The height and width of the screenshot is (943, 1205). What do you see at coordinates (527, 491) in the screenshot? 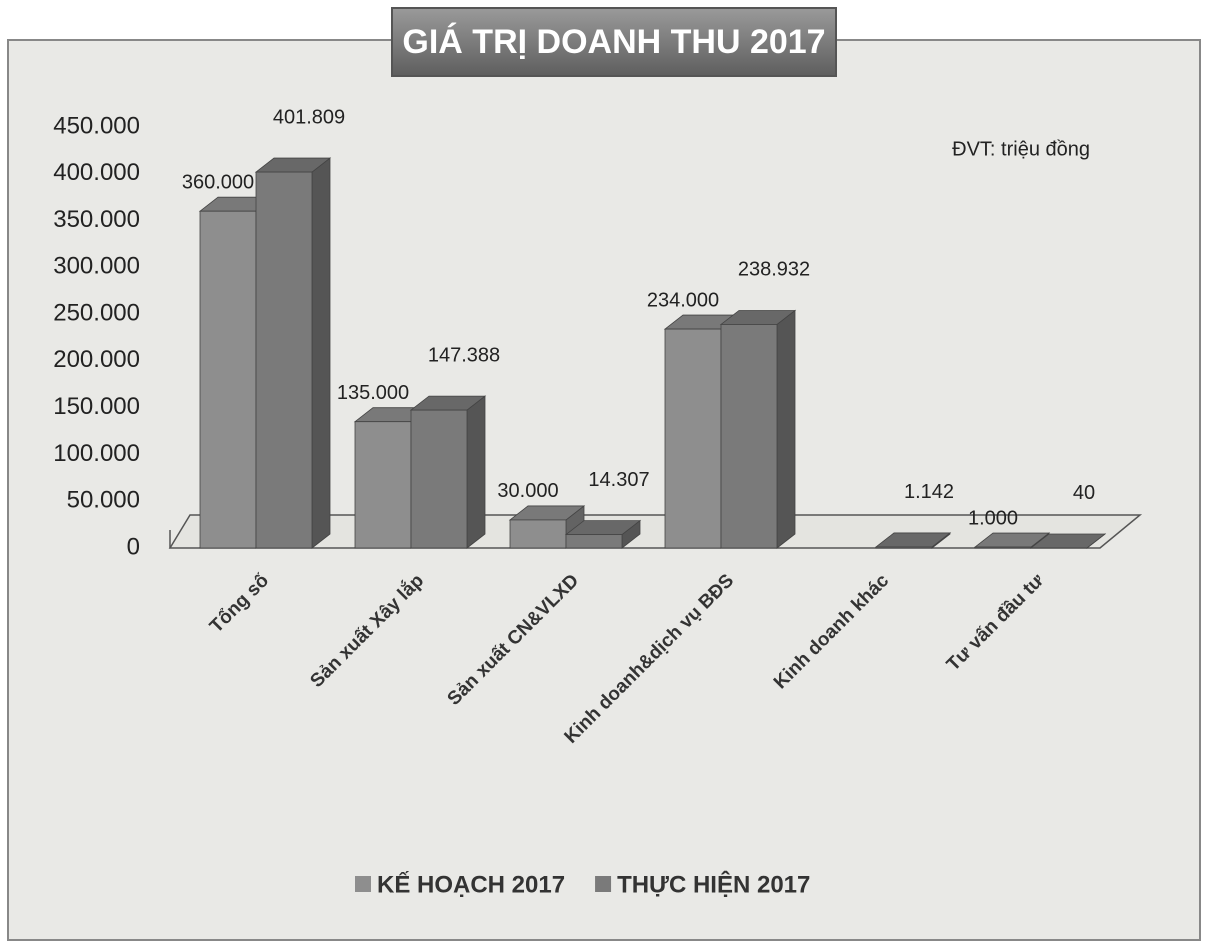
I see `data-label: 30.000` at bounding box center [527, 491].